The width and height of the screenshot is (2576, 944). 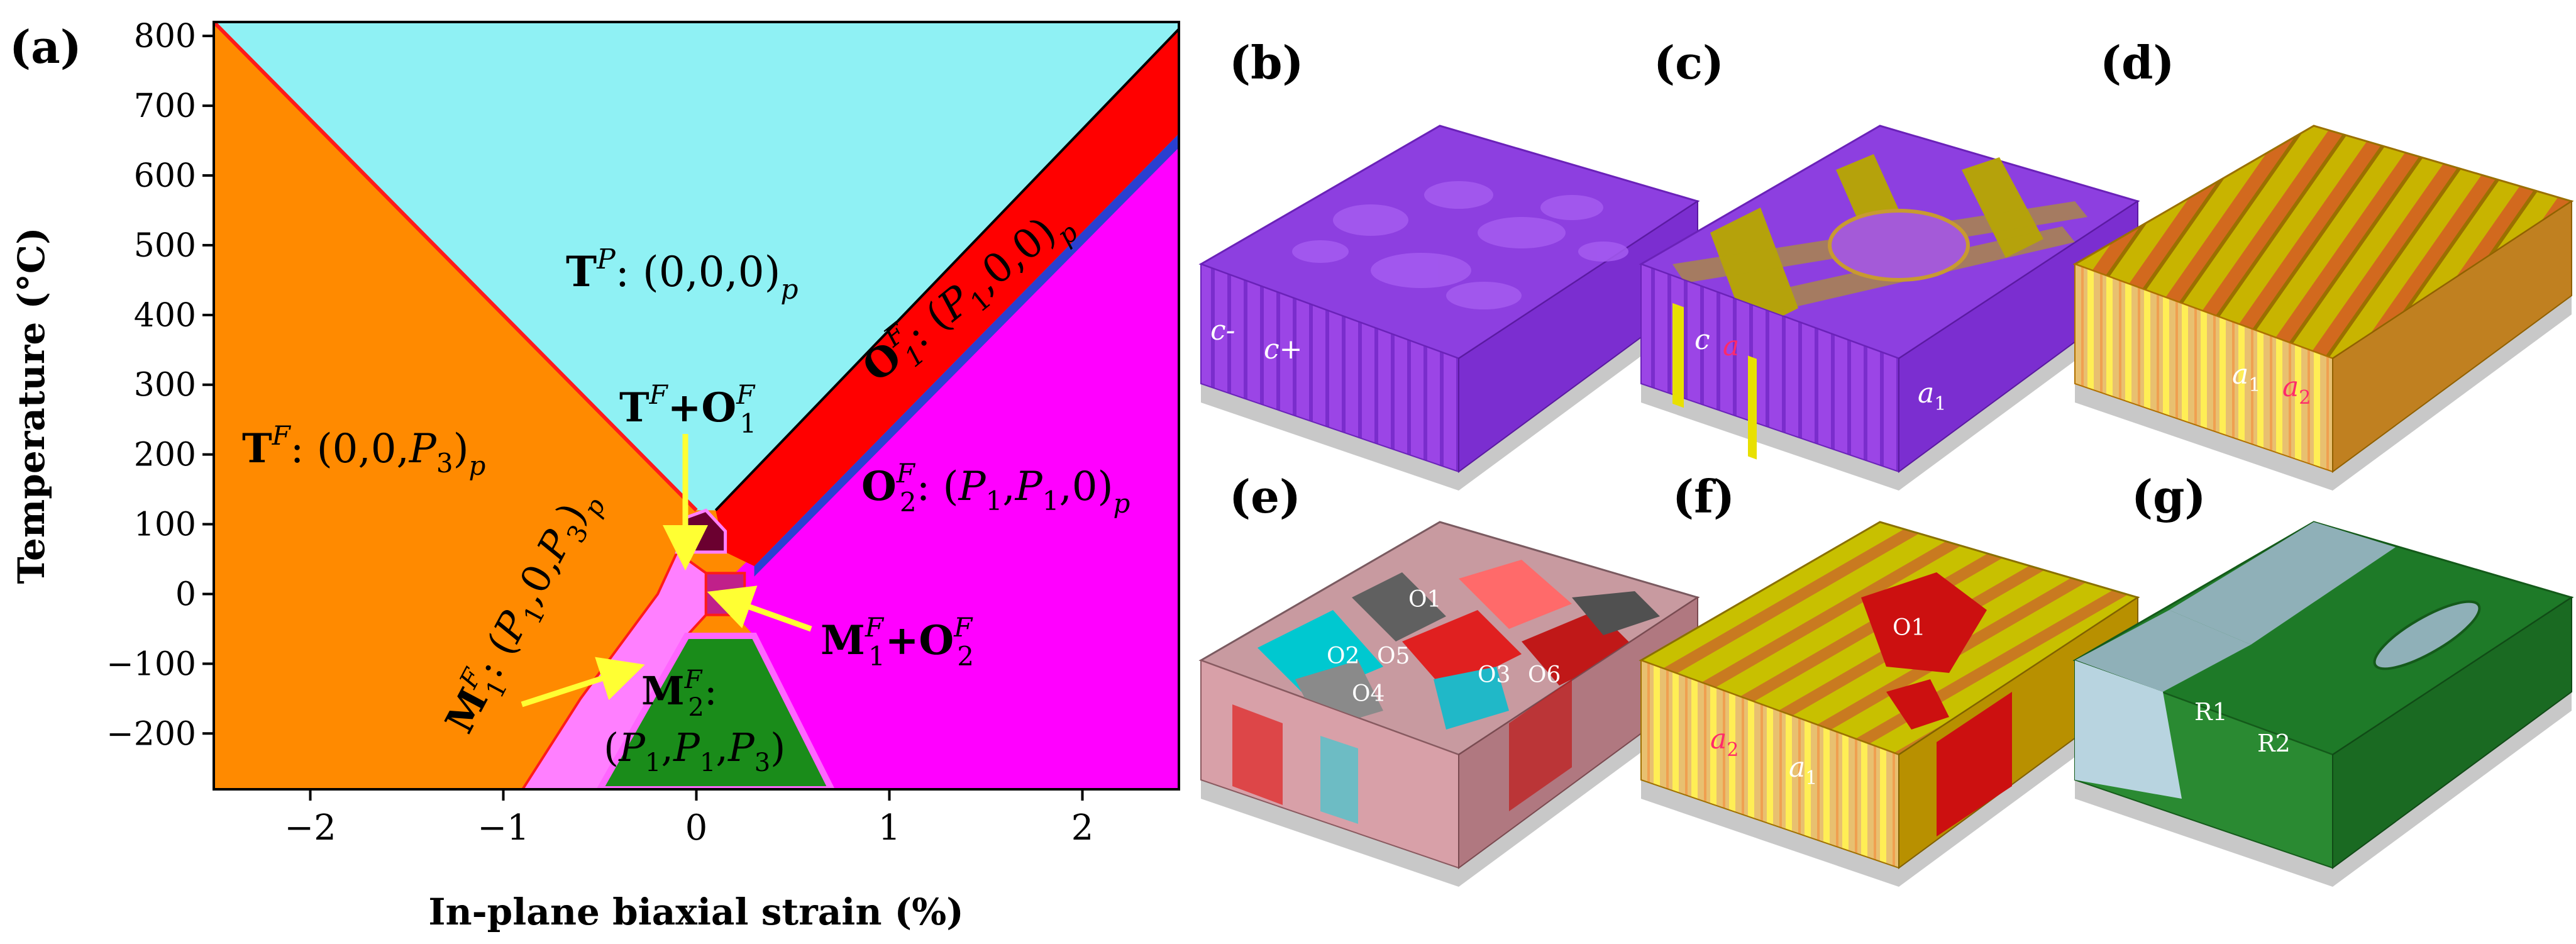 I want to click on panel-f-text-3-sub: 1, so click(x=1811, y=778).